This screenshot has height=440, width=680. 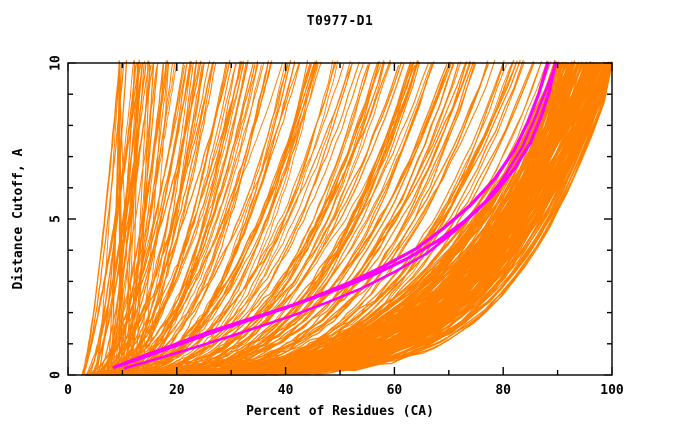 I want to click on x-axis-label: Percent of Residues (CA), so click(x=340, y=411).